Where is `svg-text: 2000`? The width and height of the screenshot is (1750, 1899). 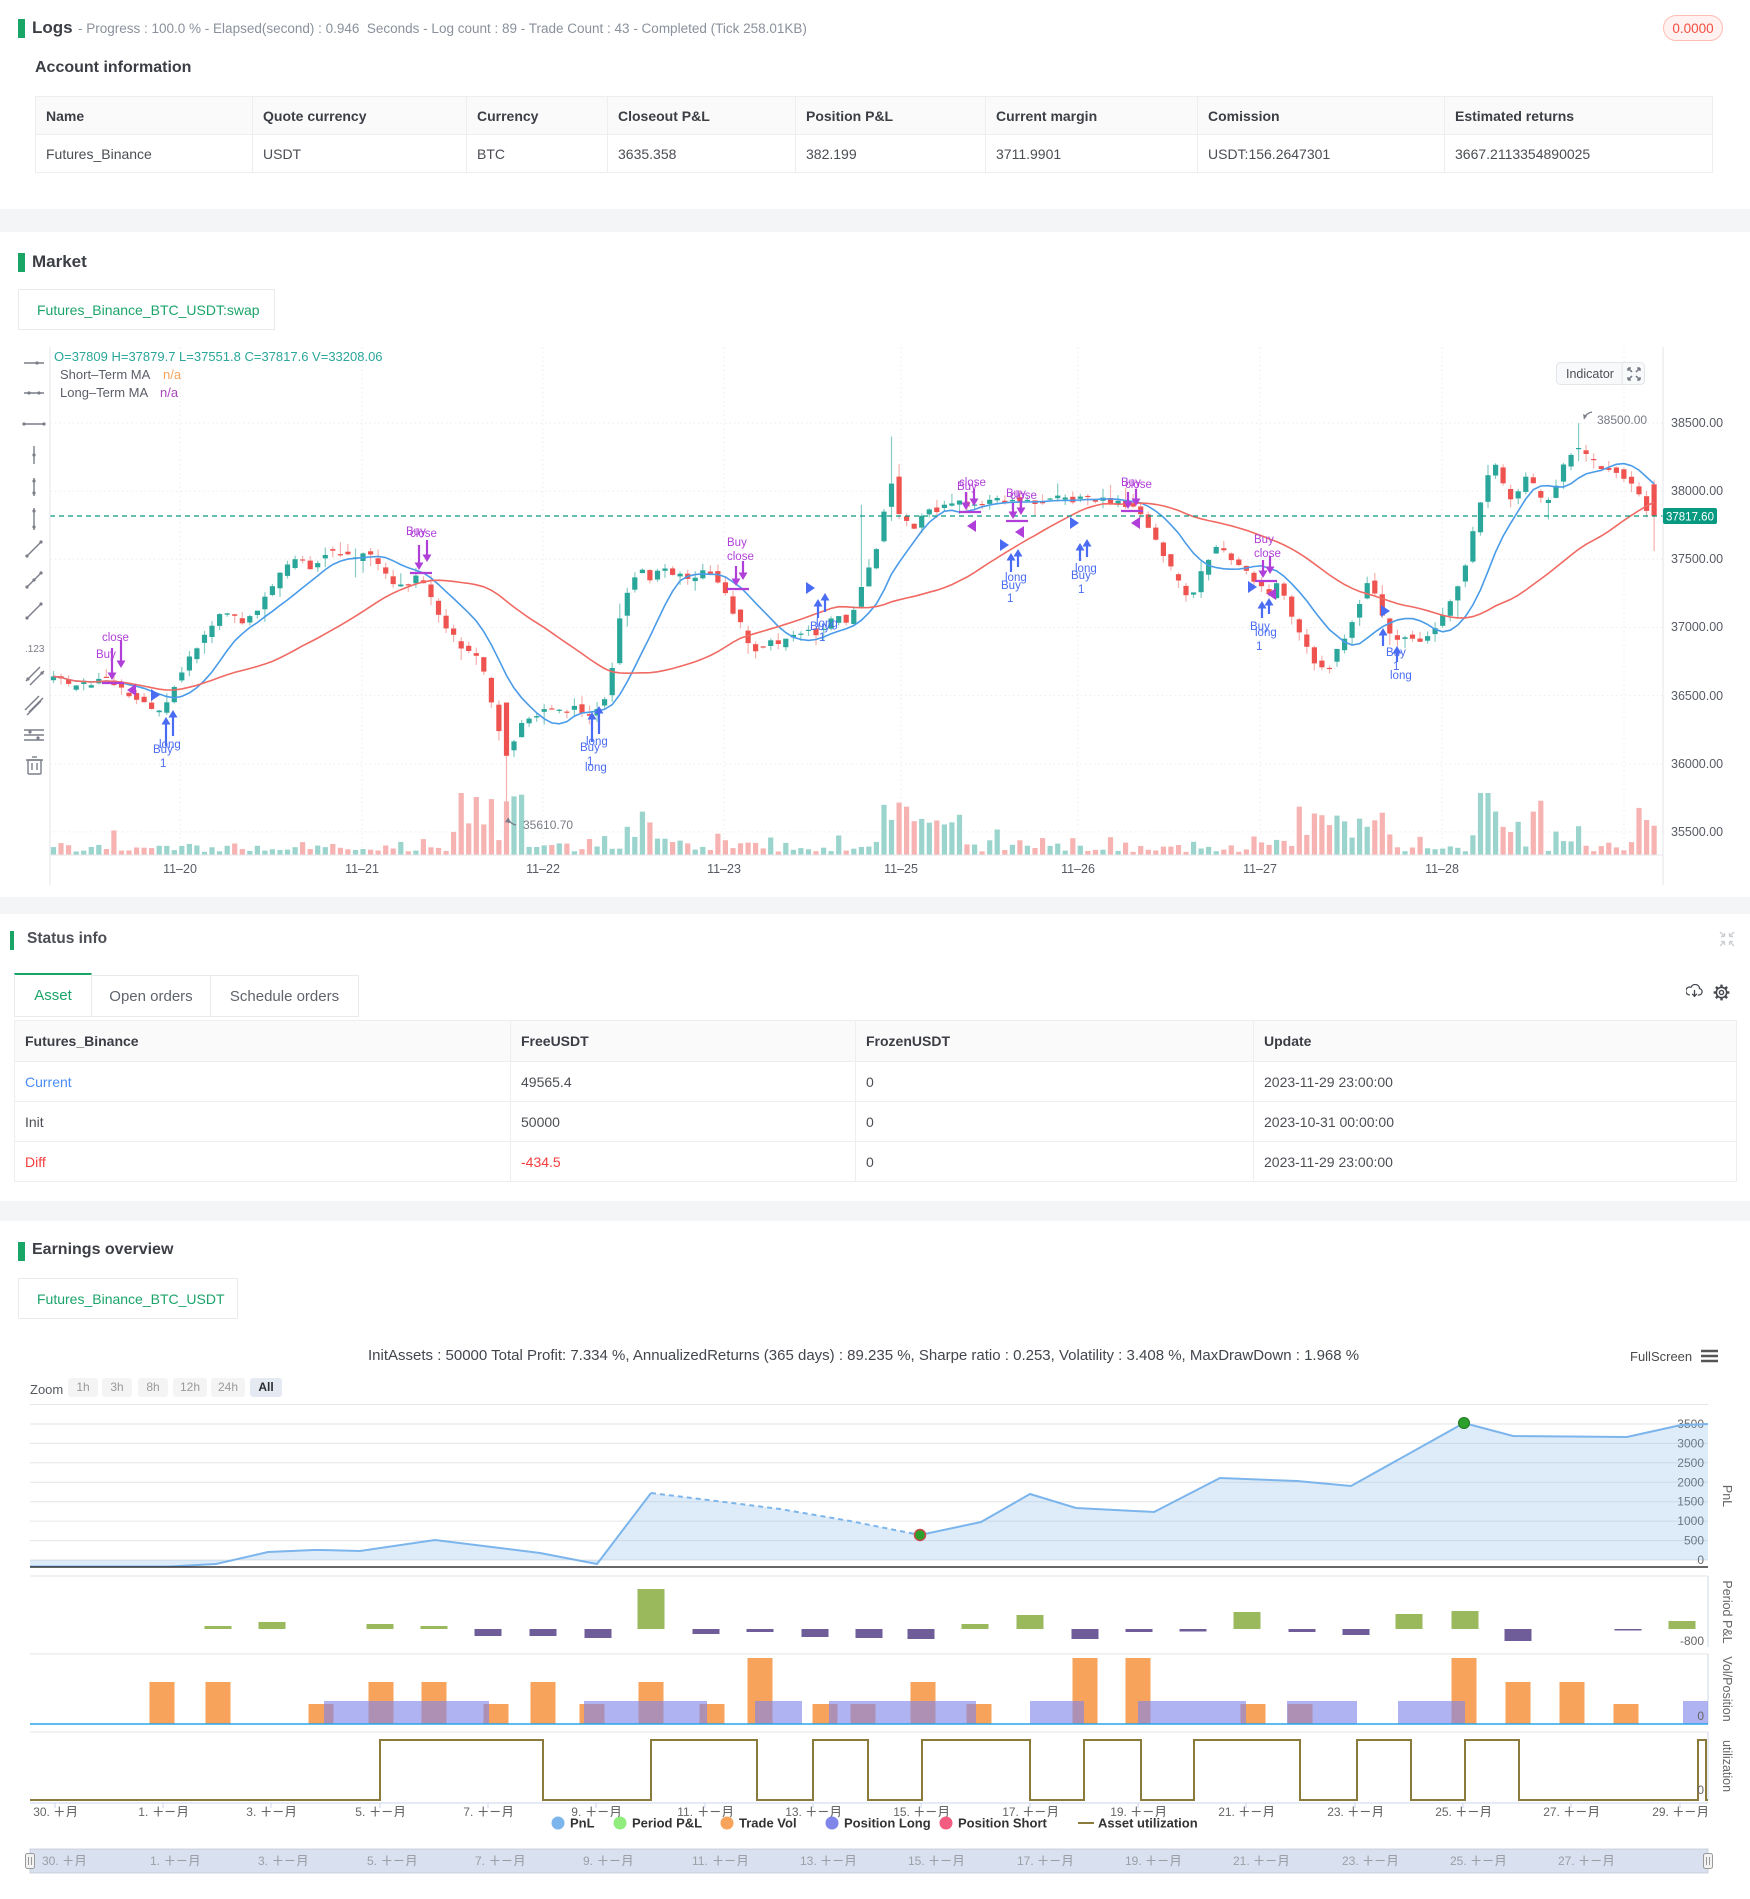
svg-text: 2000 is located at coordinates (1690, 1482).